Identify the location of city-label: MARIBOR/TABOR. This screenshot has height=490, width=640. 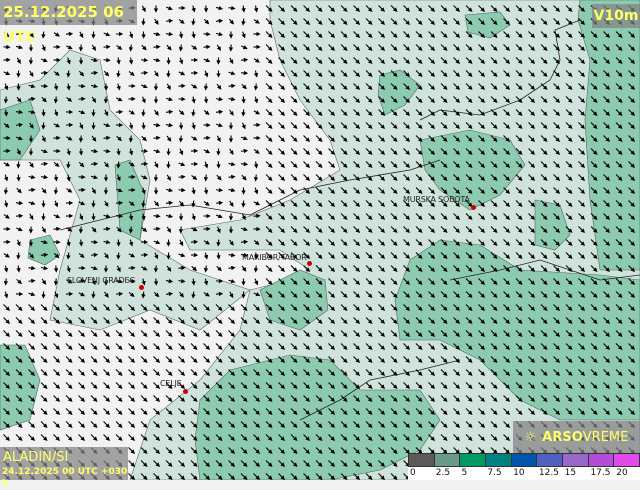
(274, 257).